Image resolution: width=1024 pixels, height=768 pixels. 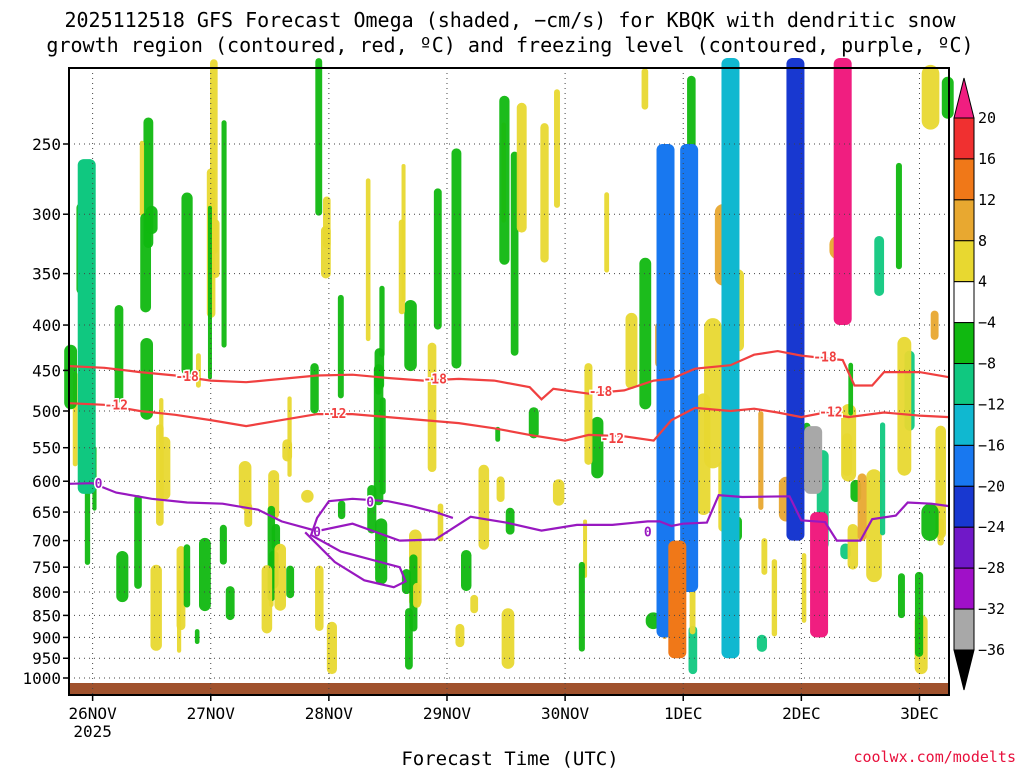 What do you see at coordinates (683, 713) in the screenshot?
I see `x-tick-label: 1DEC` at bounding box center [683, 713].